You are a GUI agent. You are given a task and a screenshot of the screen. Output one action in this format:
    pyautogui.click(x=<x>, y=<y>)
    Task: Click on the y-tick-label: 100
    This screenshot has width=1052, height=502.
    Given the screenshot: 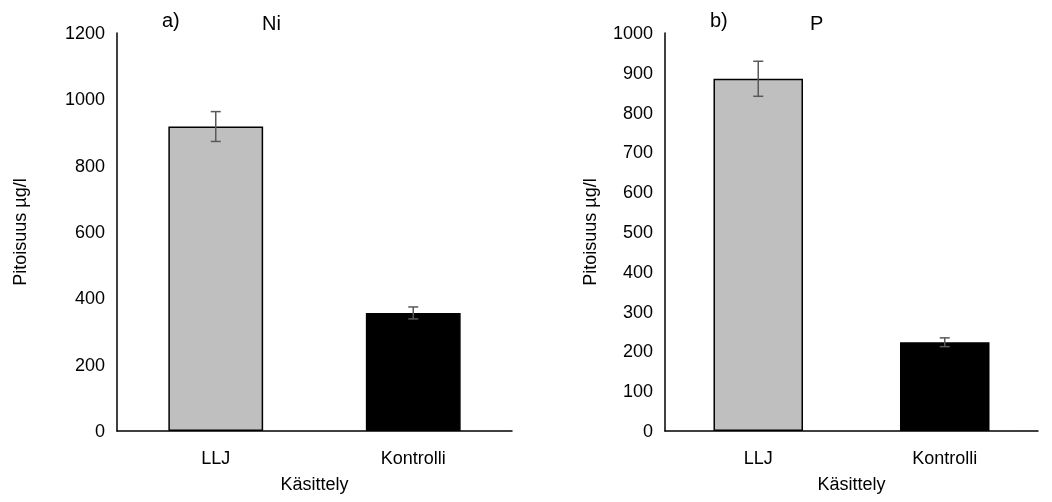 What is the action you would take?
    pyautogui.click(x=637, y=391)
    